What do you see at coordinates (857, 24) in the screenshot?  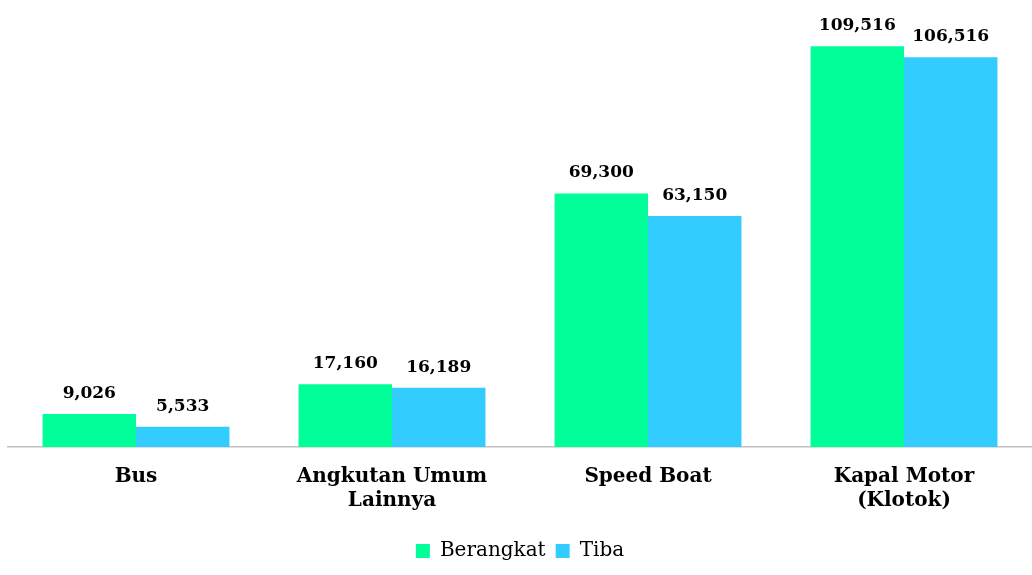 I see `data-label: 109,516` at bounding box center [857, 24].